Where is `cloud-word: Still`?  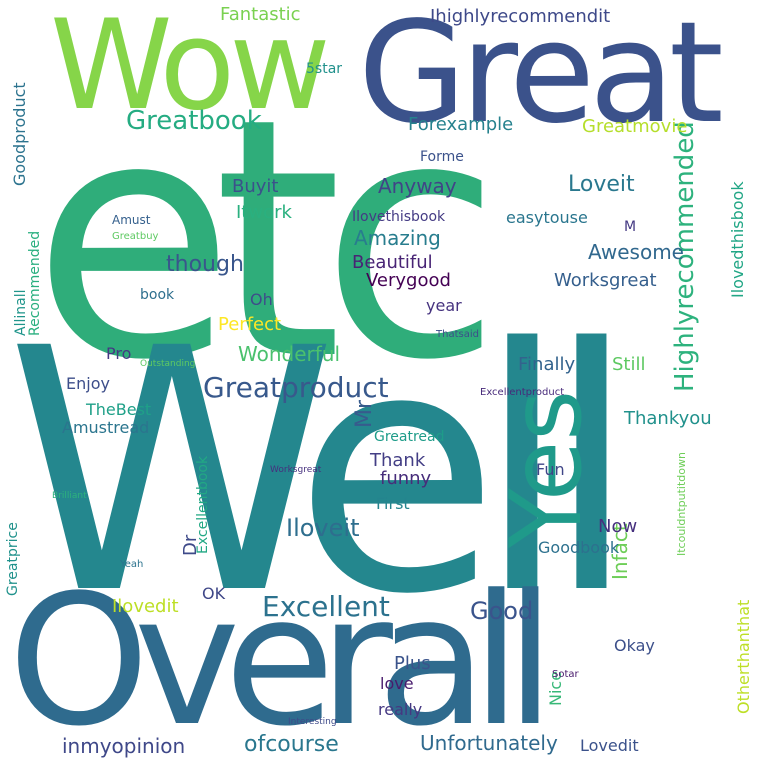
cloud-word: Still is located at coordinates (629, 364).